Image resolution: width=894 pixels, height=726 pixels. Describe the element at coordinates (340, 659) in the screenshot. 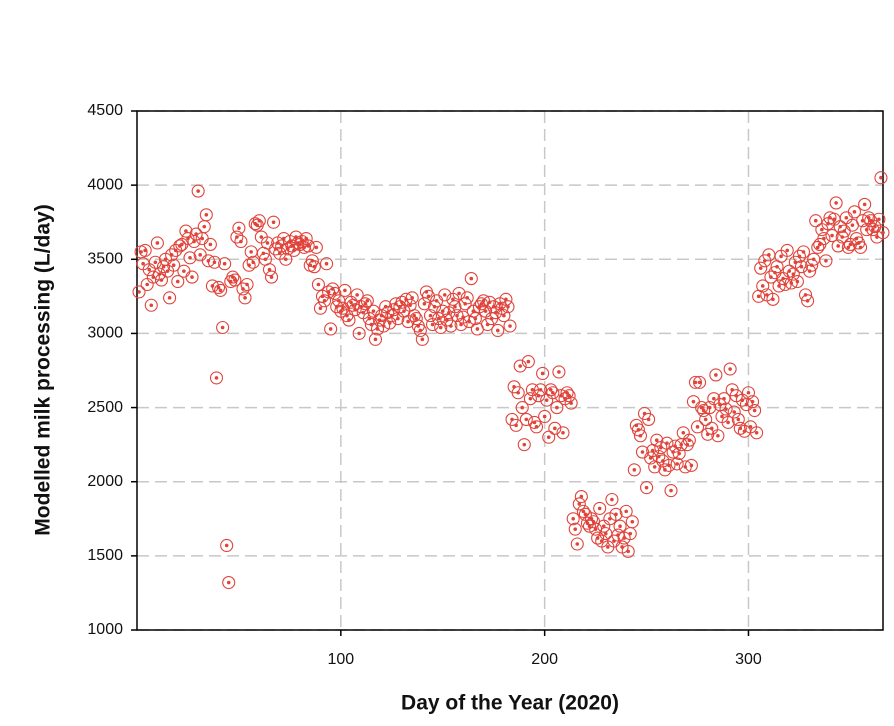

I see `x-tick-label: 100` at that location.